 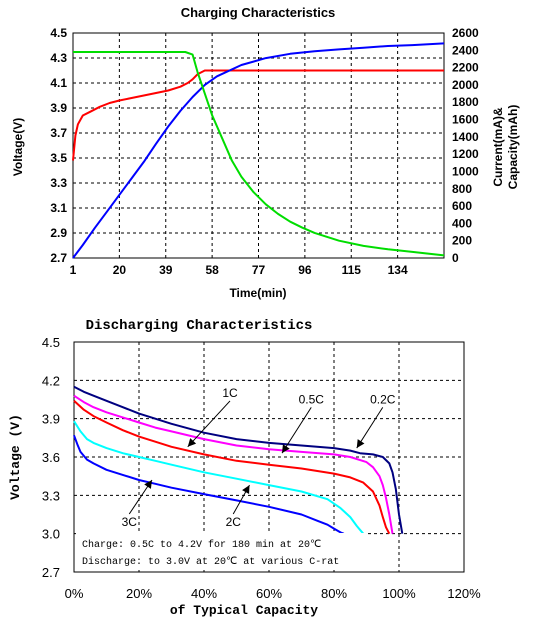 I want to click on chart2-x-tick-label: 80%, so click(x=334, y=593).